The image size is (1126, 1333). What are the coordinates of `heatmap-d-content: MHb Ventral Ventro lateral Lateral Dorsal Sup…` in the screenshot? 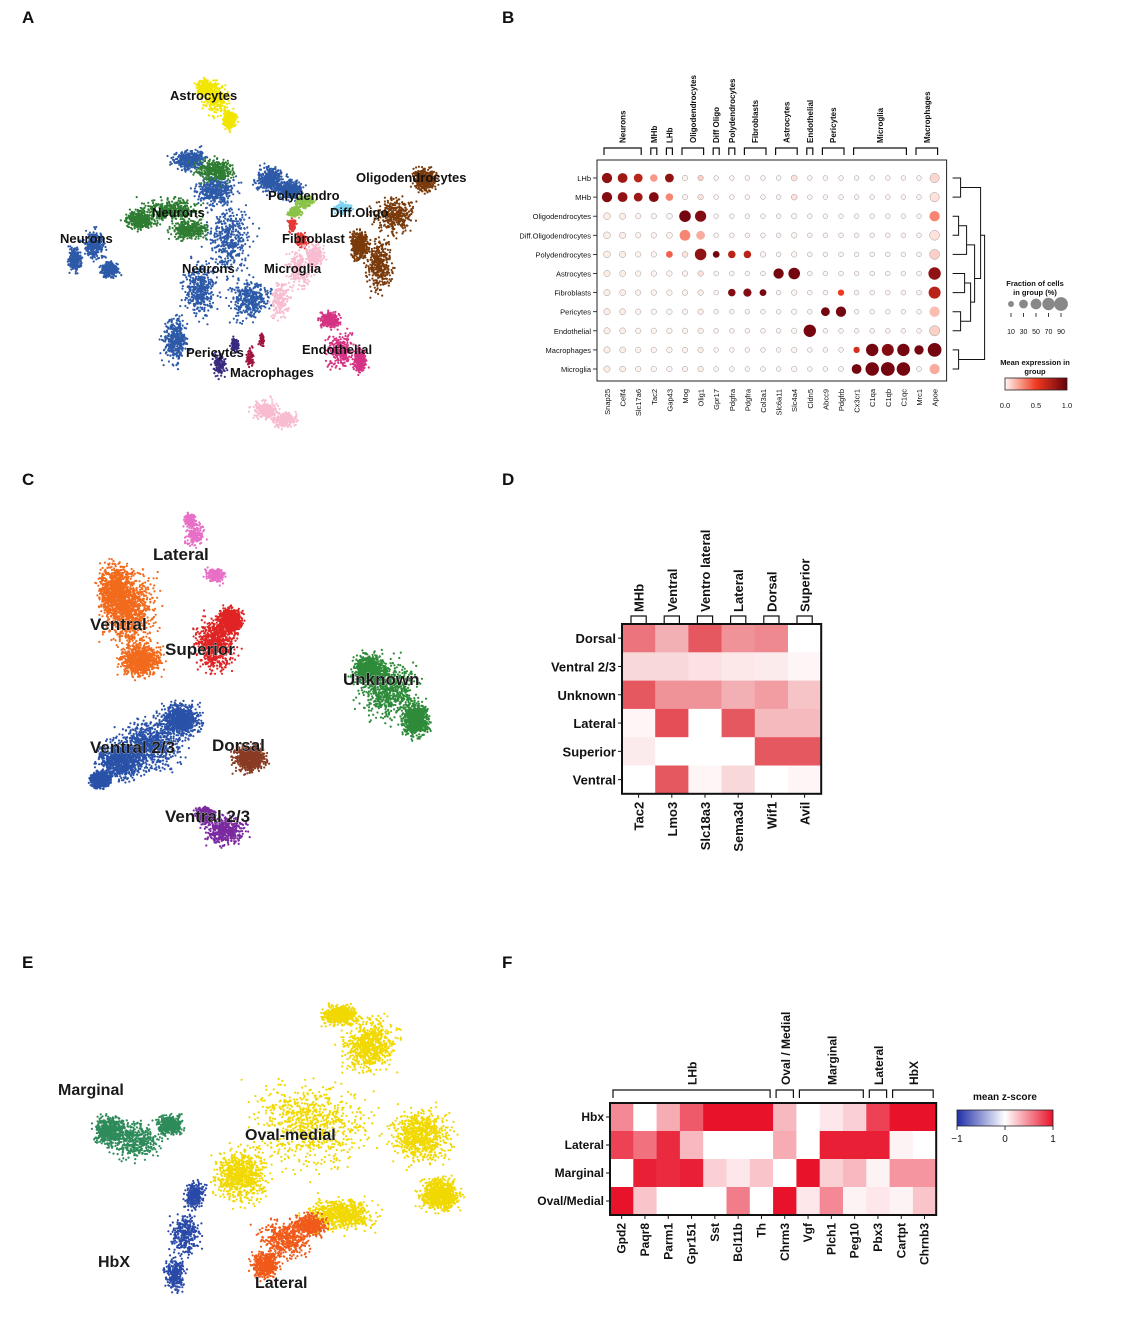 It's located at (687, 691).